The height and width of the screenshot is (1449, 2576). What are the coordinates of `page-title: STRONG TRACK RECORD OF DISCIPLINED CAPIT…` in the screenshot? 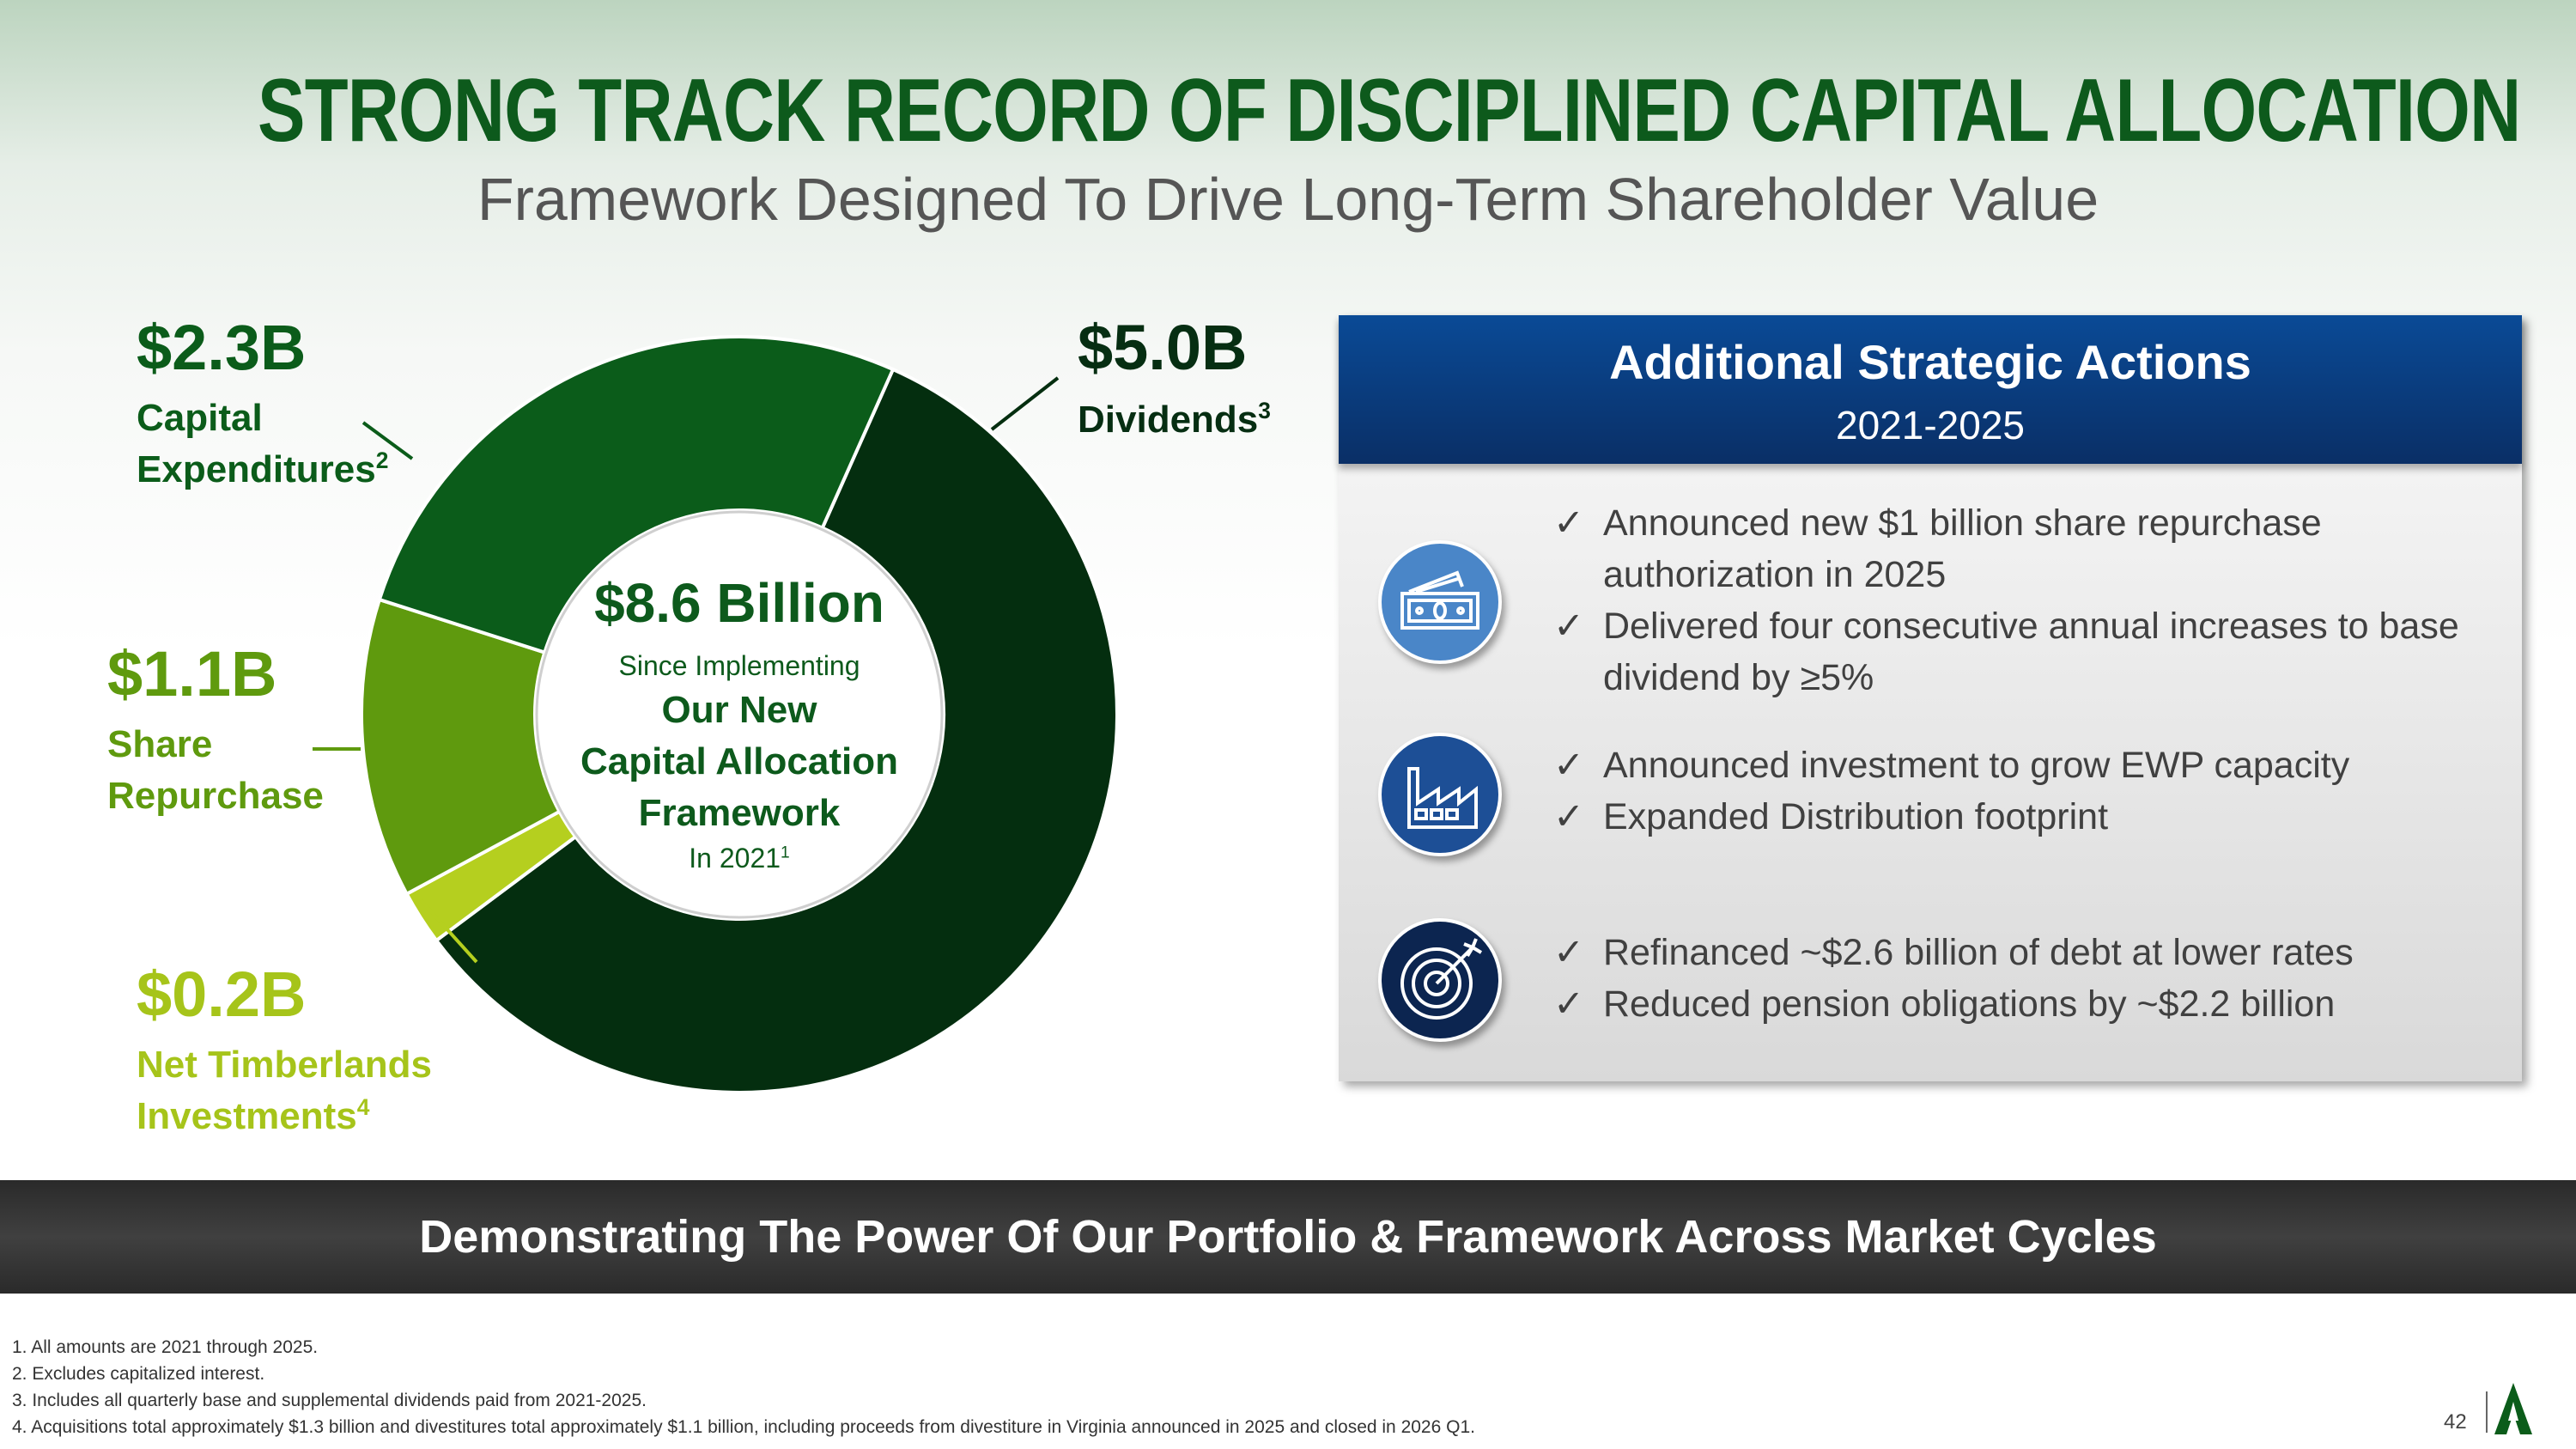 It's located at (1389, 111).